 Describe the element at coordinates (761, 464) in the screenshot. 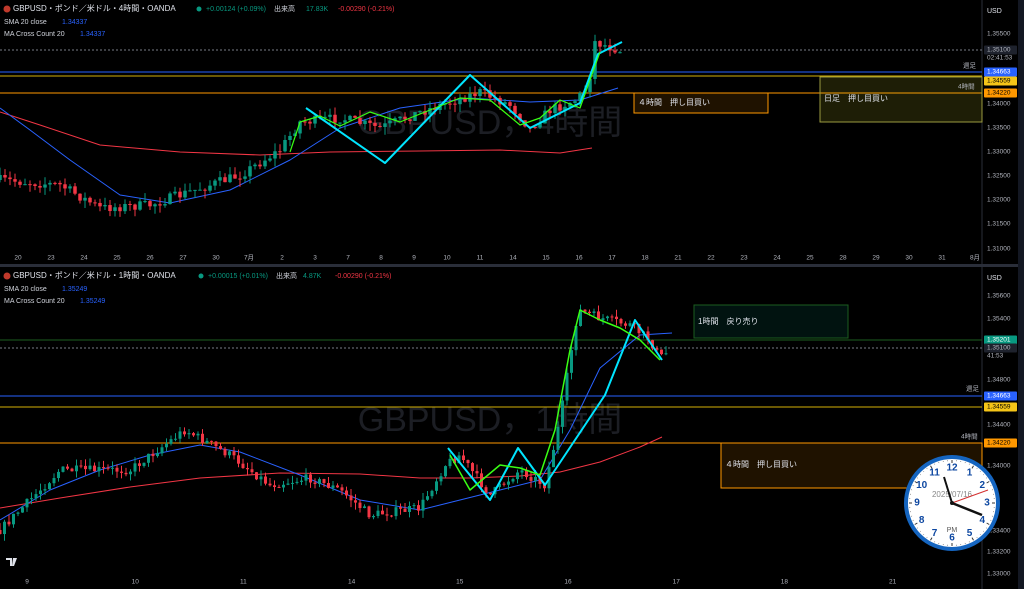

I see `zone-label: ４時間 押し目買い` at that location.